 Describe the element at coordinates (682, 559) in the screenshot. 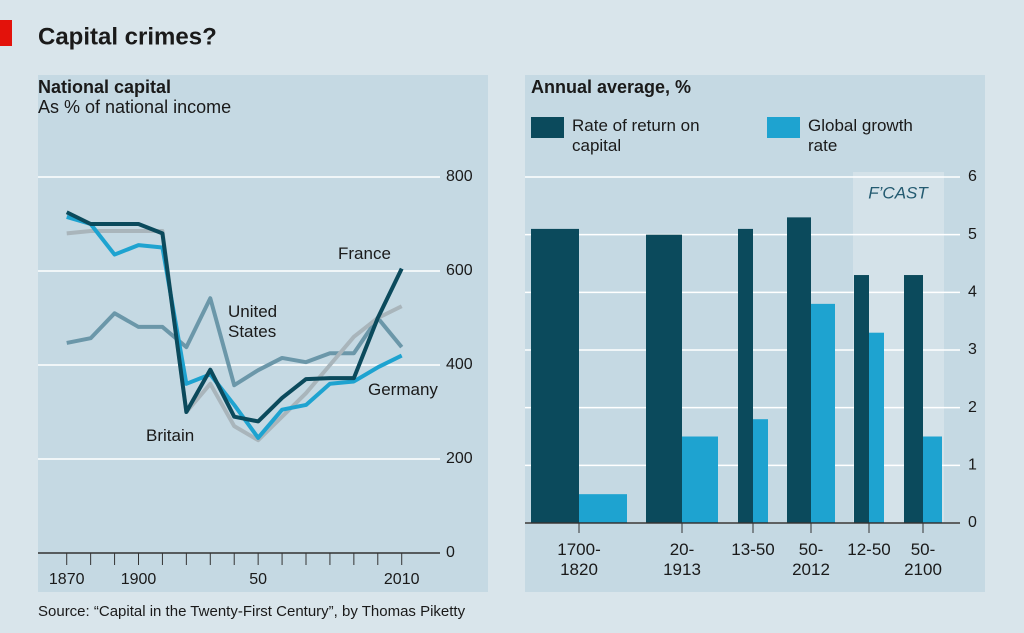

I see `x-tick-label: 20-1913` at that location.